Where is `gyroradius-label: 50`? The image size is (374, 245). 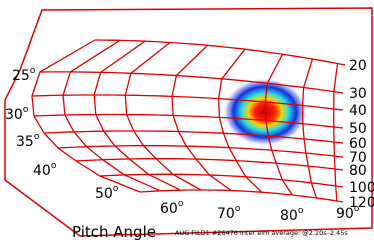
gyroradius-label: 50 is located at coordinates (358, 129).